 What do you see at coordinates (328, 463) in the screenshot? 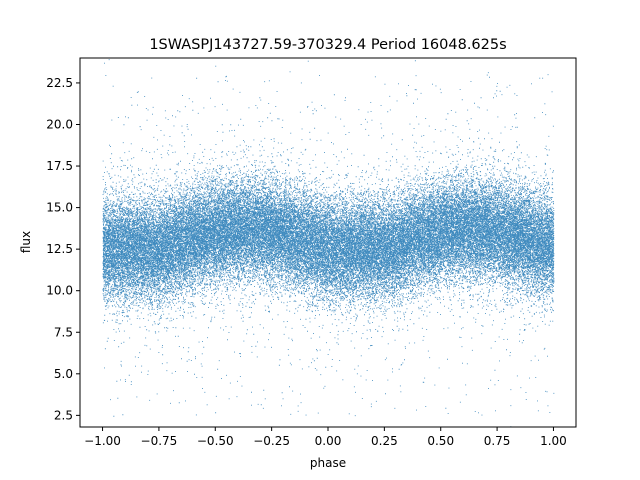
I see `x-axis-title: phase` at bounding box center [328, 463].